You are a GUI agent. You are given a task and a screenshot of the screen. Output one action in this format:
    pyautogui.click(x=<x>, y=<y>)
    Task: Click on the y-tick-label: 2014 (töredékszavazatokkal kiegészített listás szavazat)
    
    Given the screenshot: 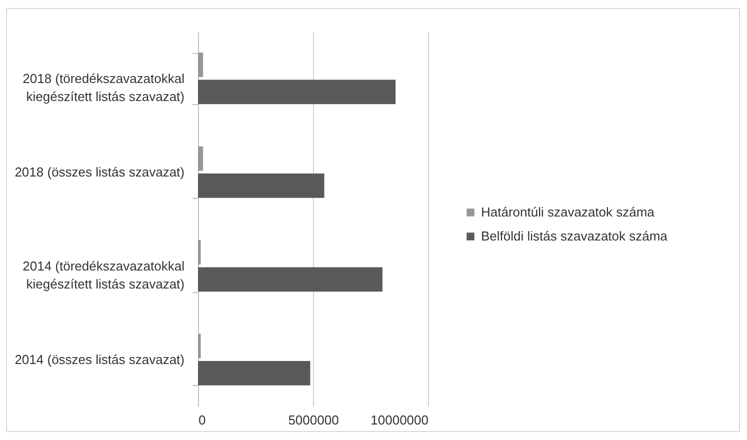 What is the action you would take?
    pyautogui.click(x=103, y=275)
    